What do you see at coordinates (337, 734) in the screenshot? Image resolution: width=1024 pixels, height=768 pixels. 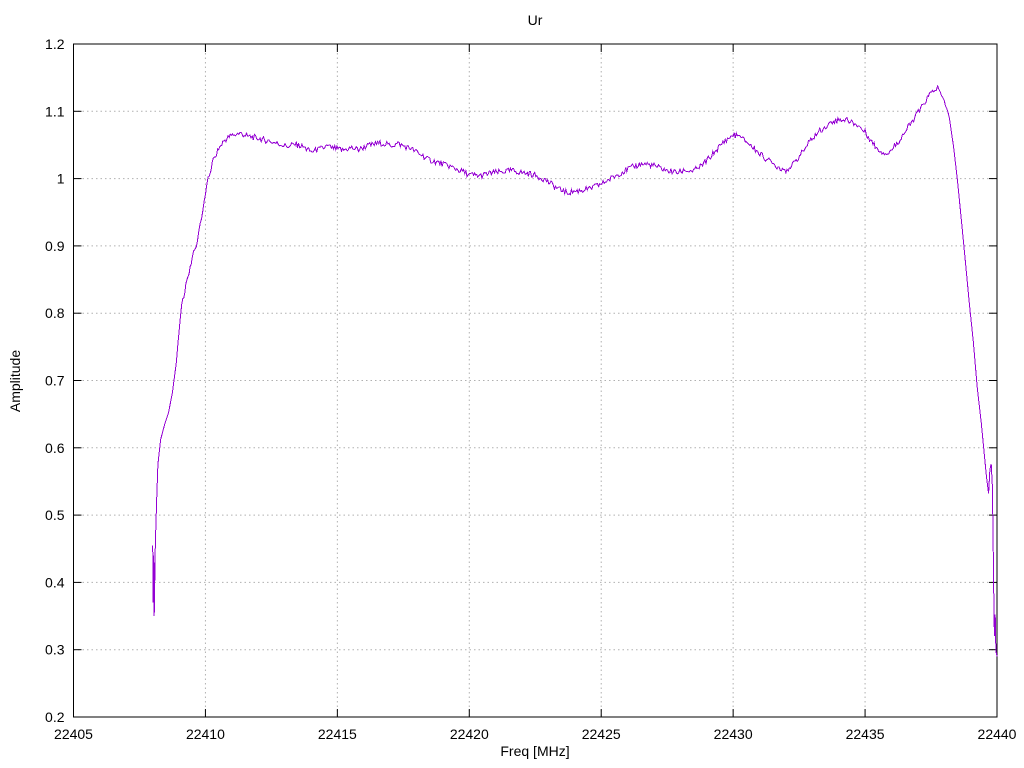 I see `x-tick-label: 22415` at bounding box center [337, 734].